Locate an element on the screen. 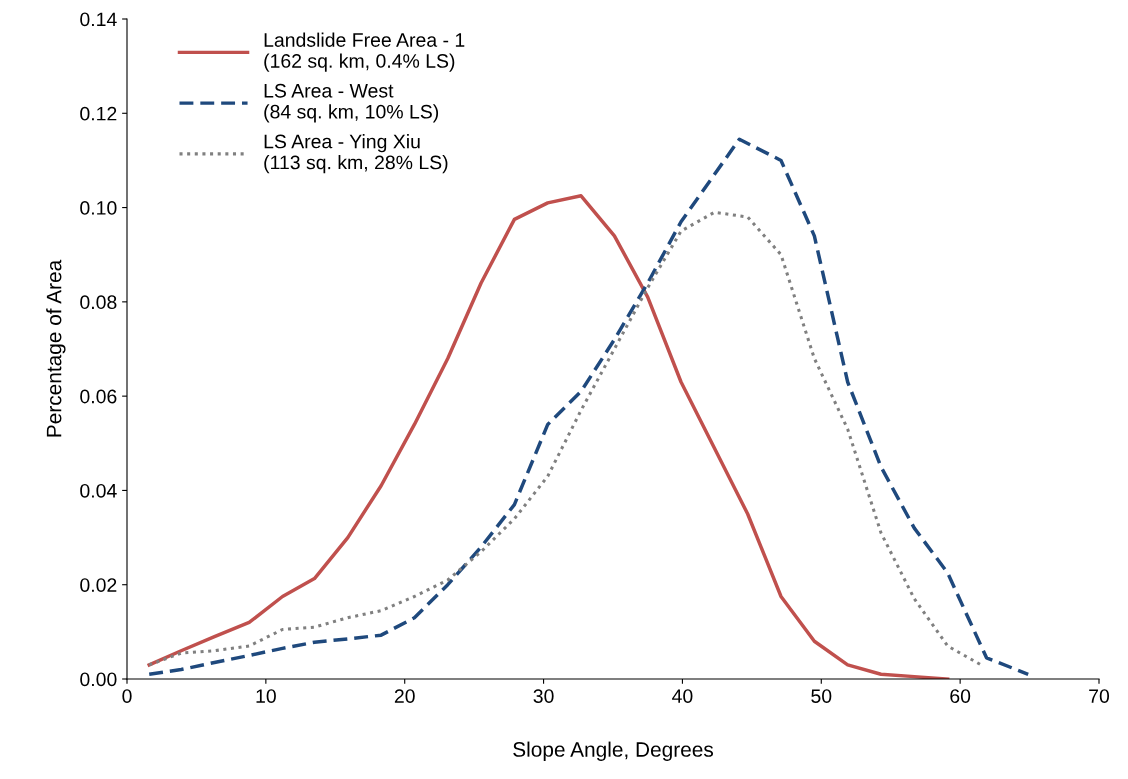 This screenshot has height=779, width=1128. x-tick-label: 40 is located at coordinates (682, 696).